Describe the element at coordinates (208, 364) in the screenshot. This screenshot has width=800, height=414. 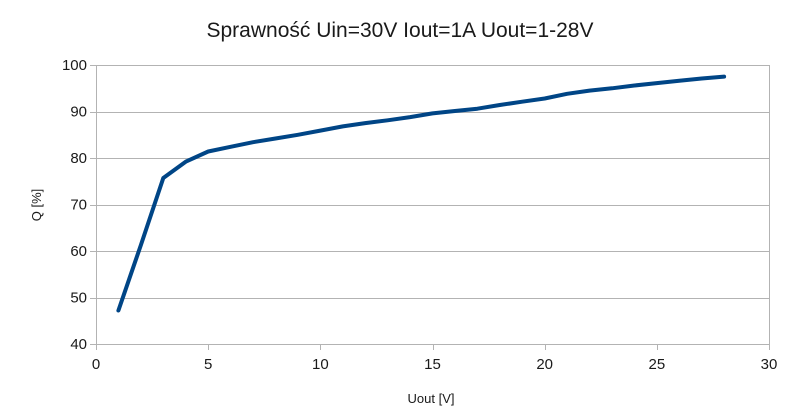
I see `x-tick-label-5: 5` at that location.